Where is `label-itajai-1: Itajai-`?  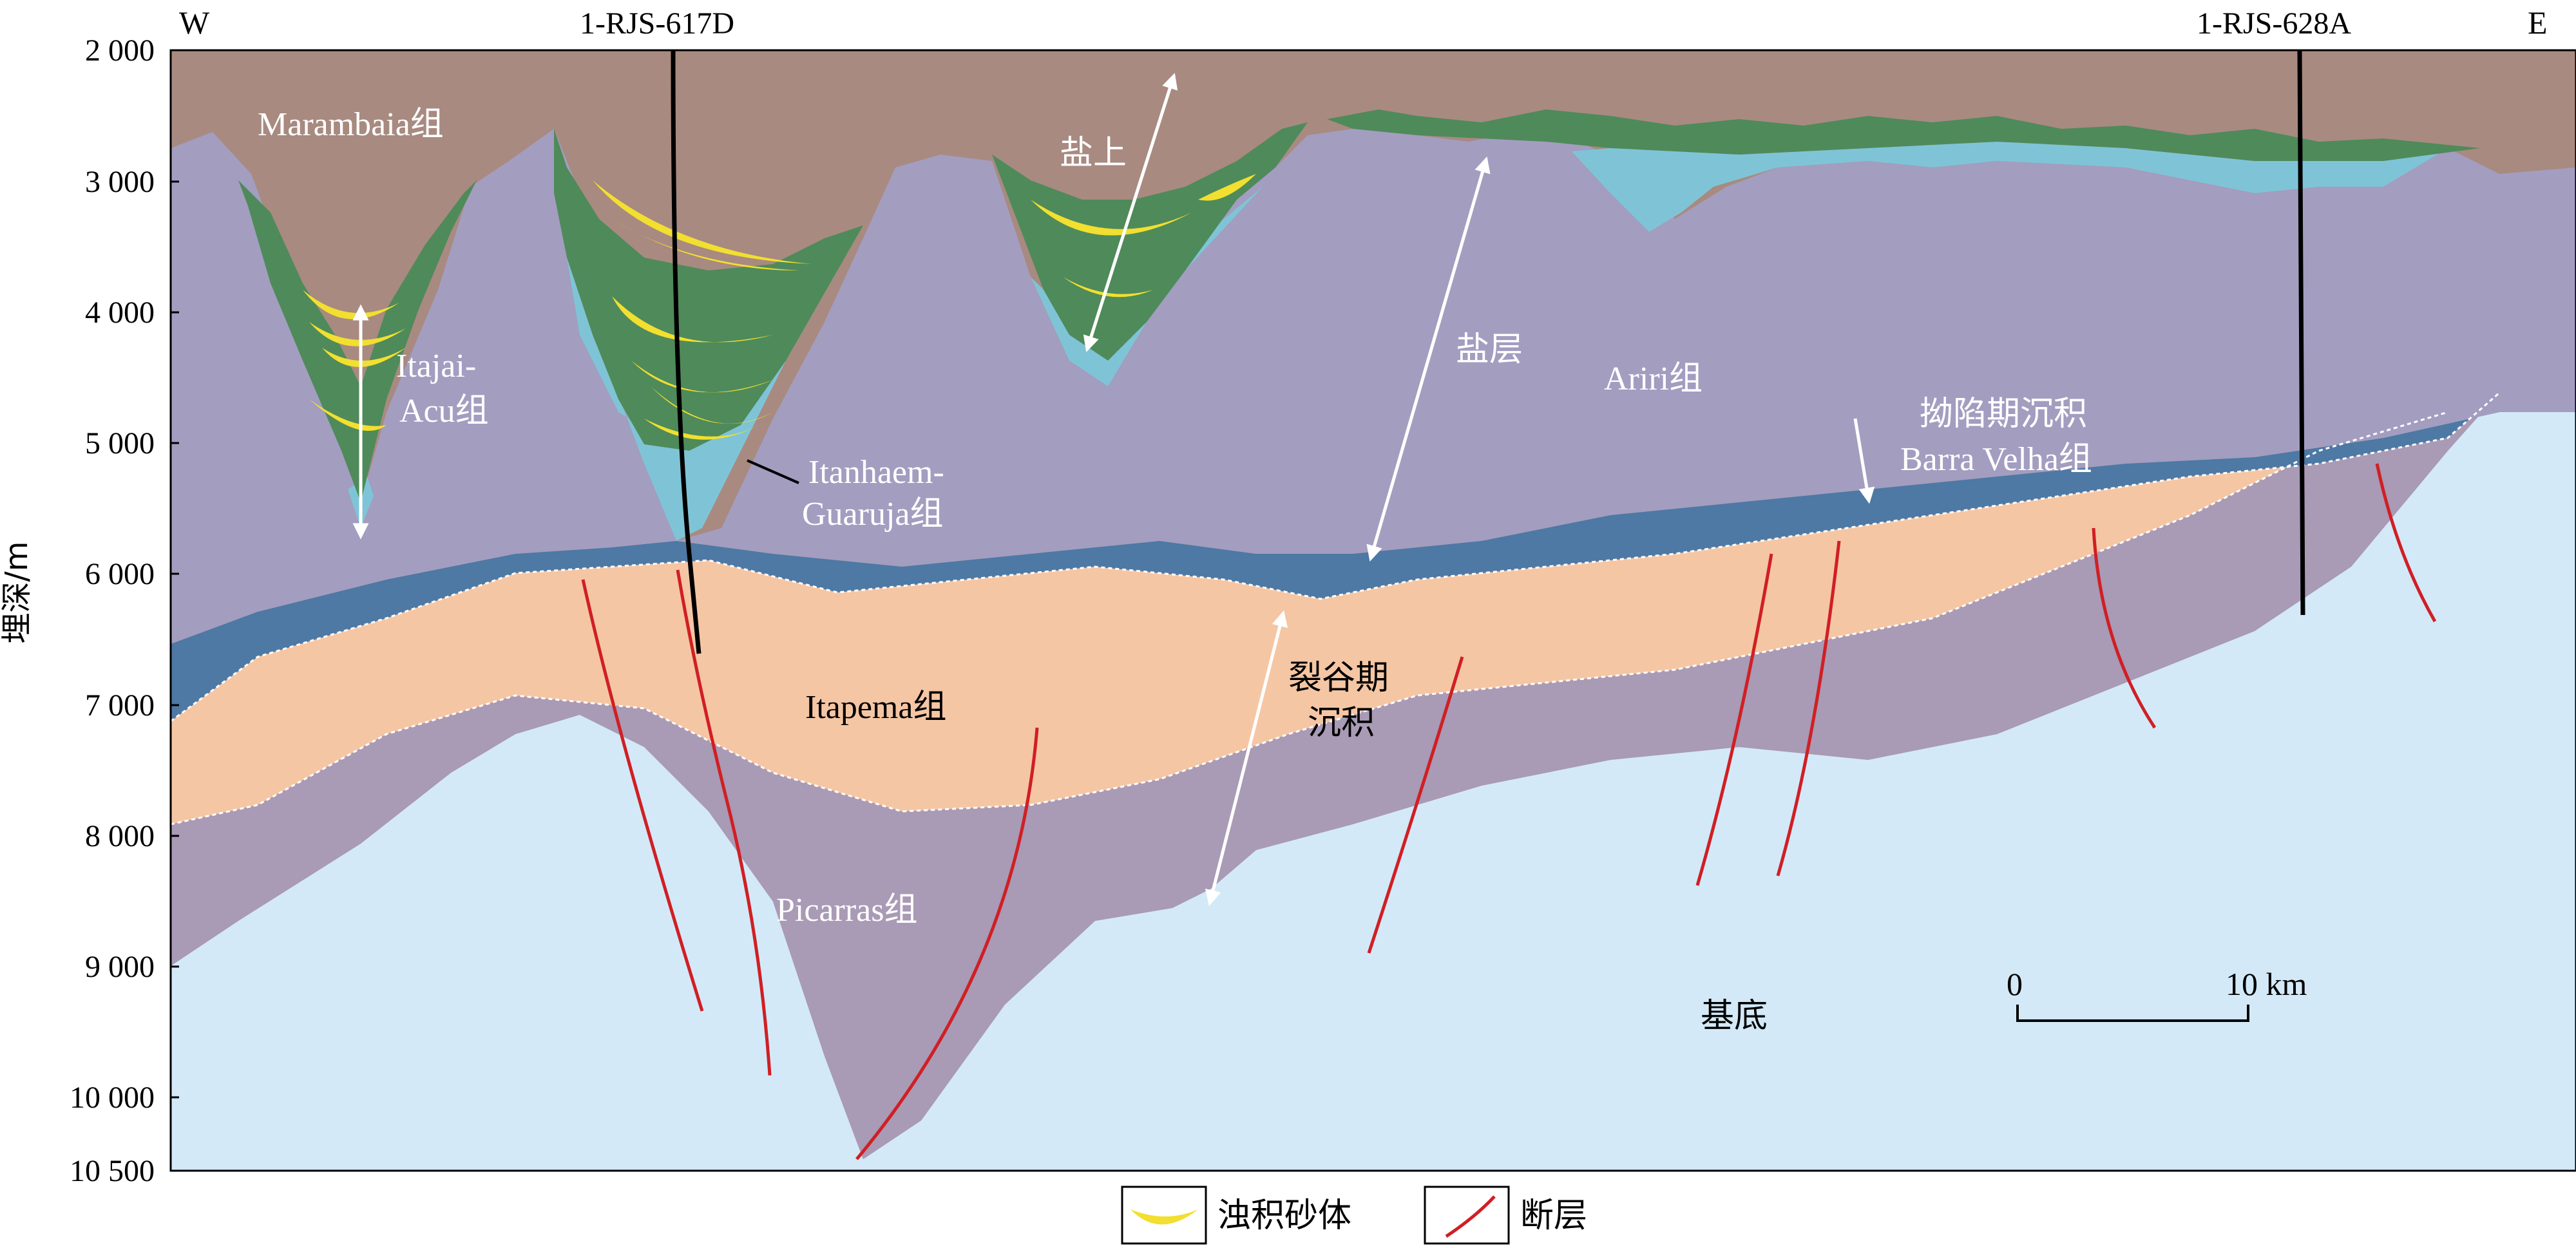
label-itajai-1: Itajai- is located at coordinates (436, 366).